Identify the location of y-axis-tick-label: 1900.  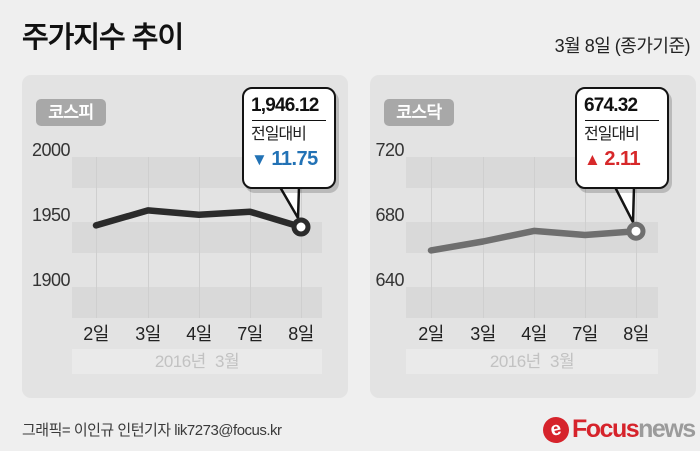
(51, 280).